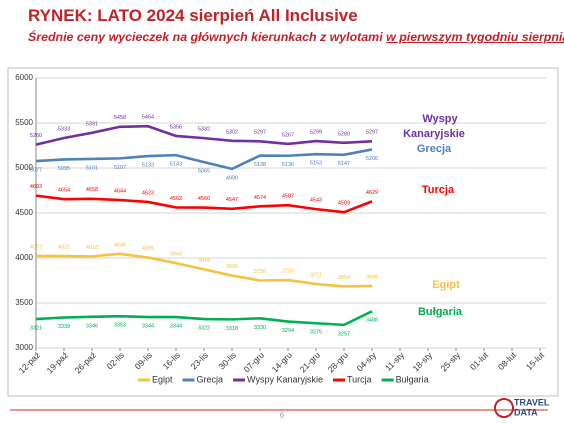 The width and height of the screenshot is (564, 423). I want to click on x-tick-label: 04-sty, so click(367, 361).